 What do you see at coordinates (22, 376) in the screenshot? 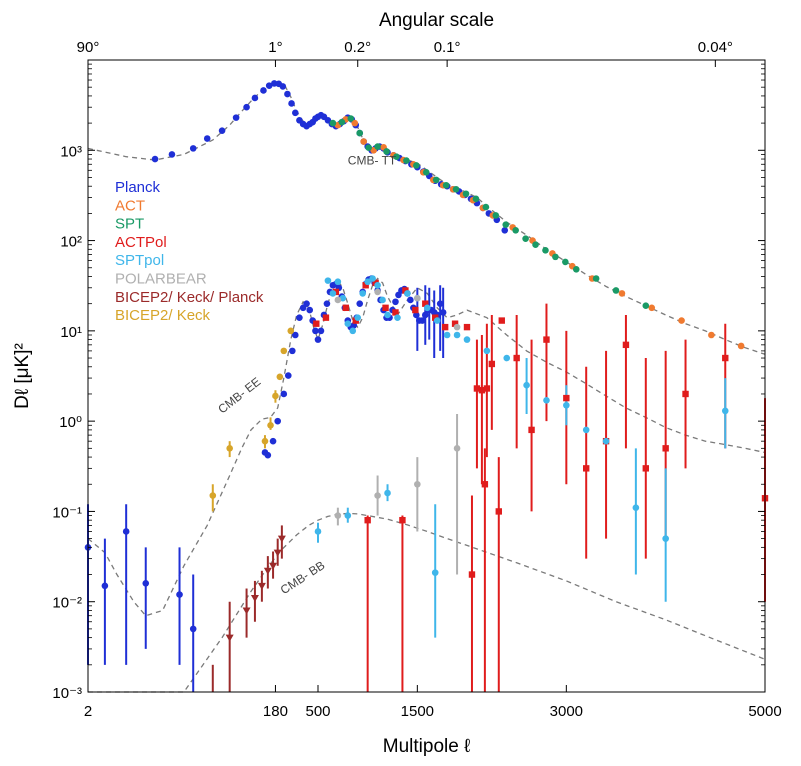
I see `y-axis-title: Dℓ [μK]²` at bounding box center [22, 376].